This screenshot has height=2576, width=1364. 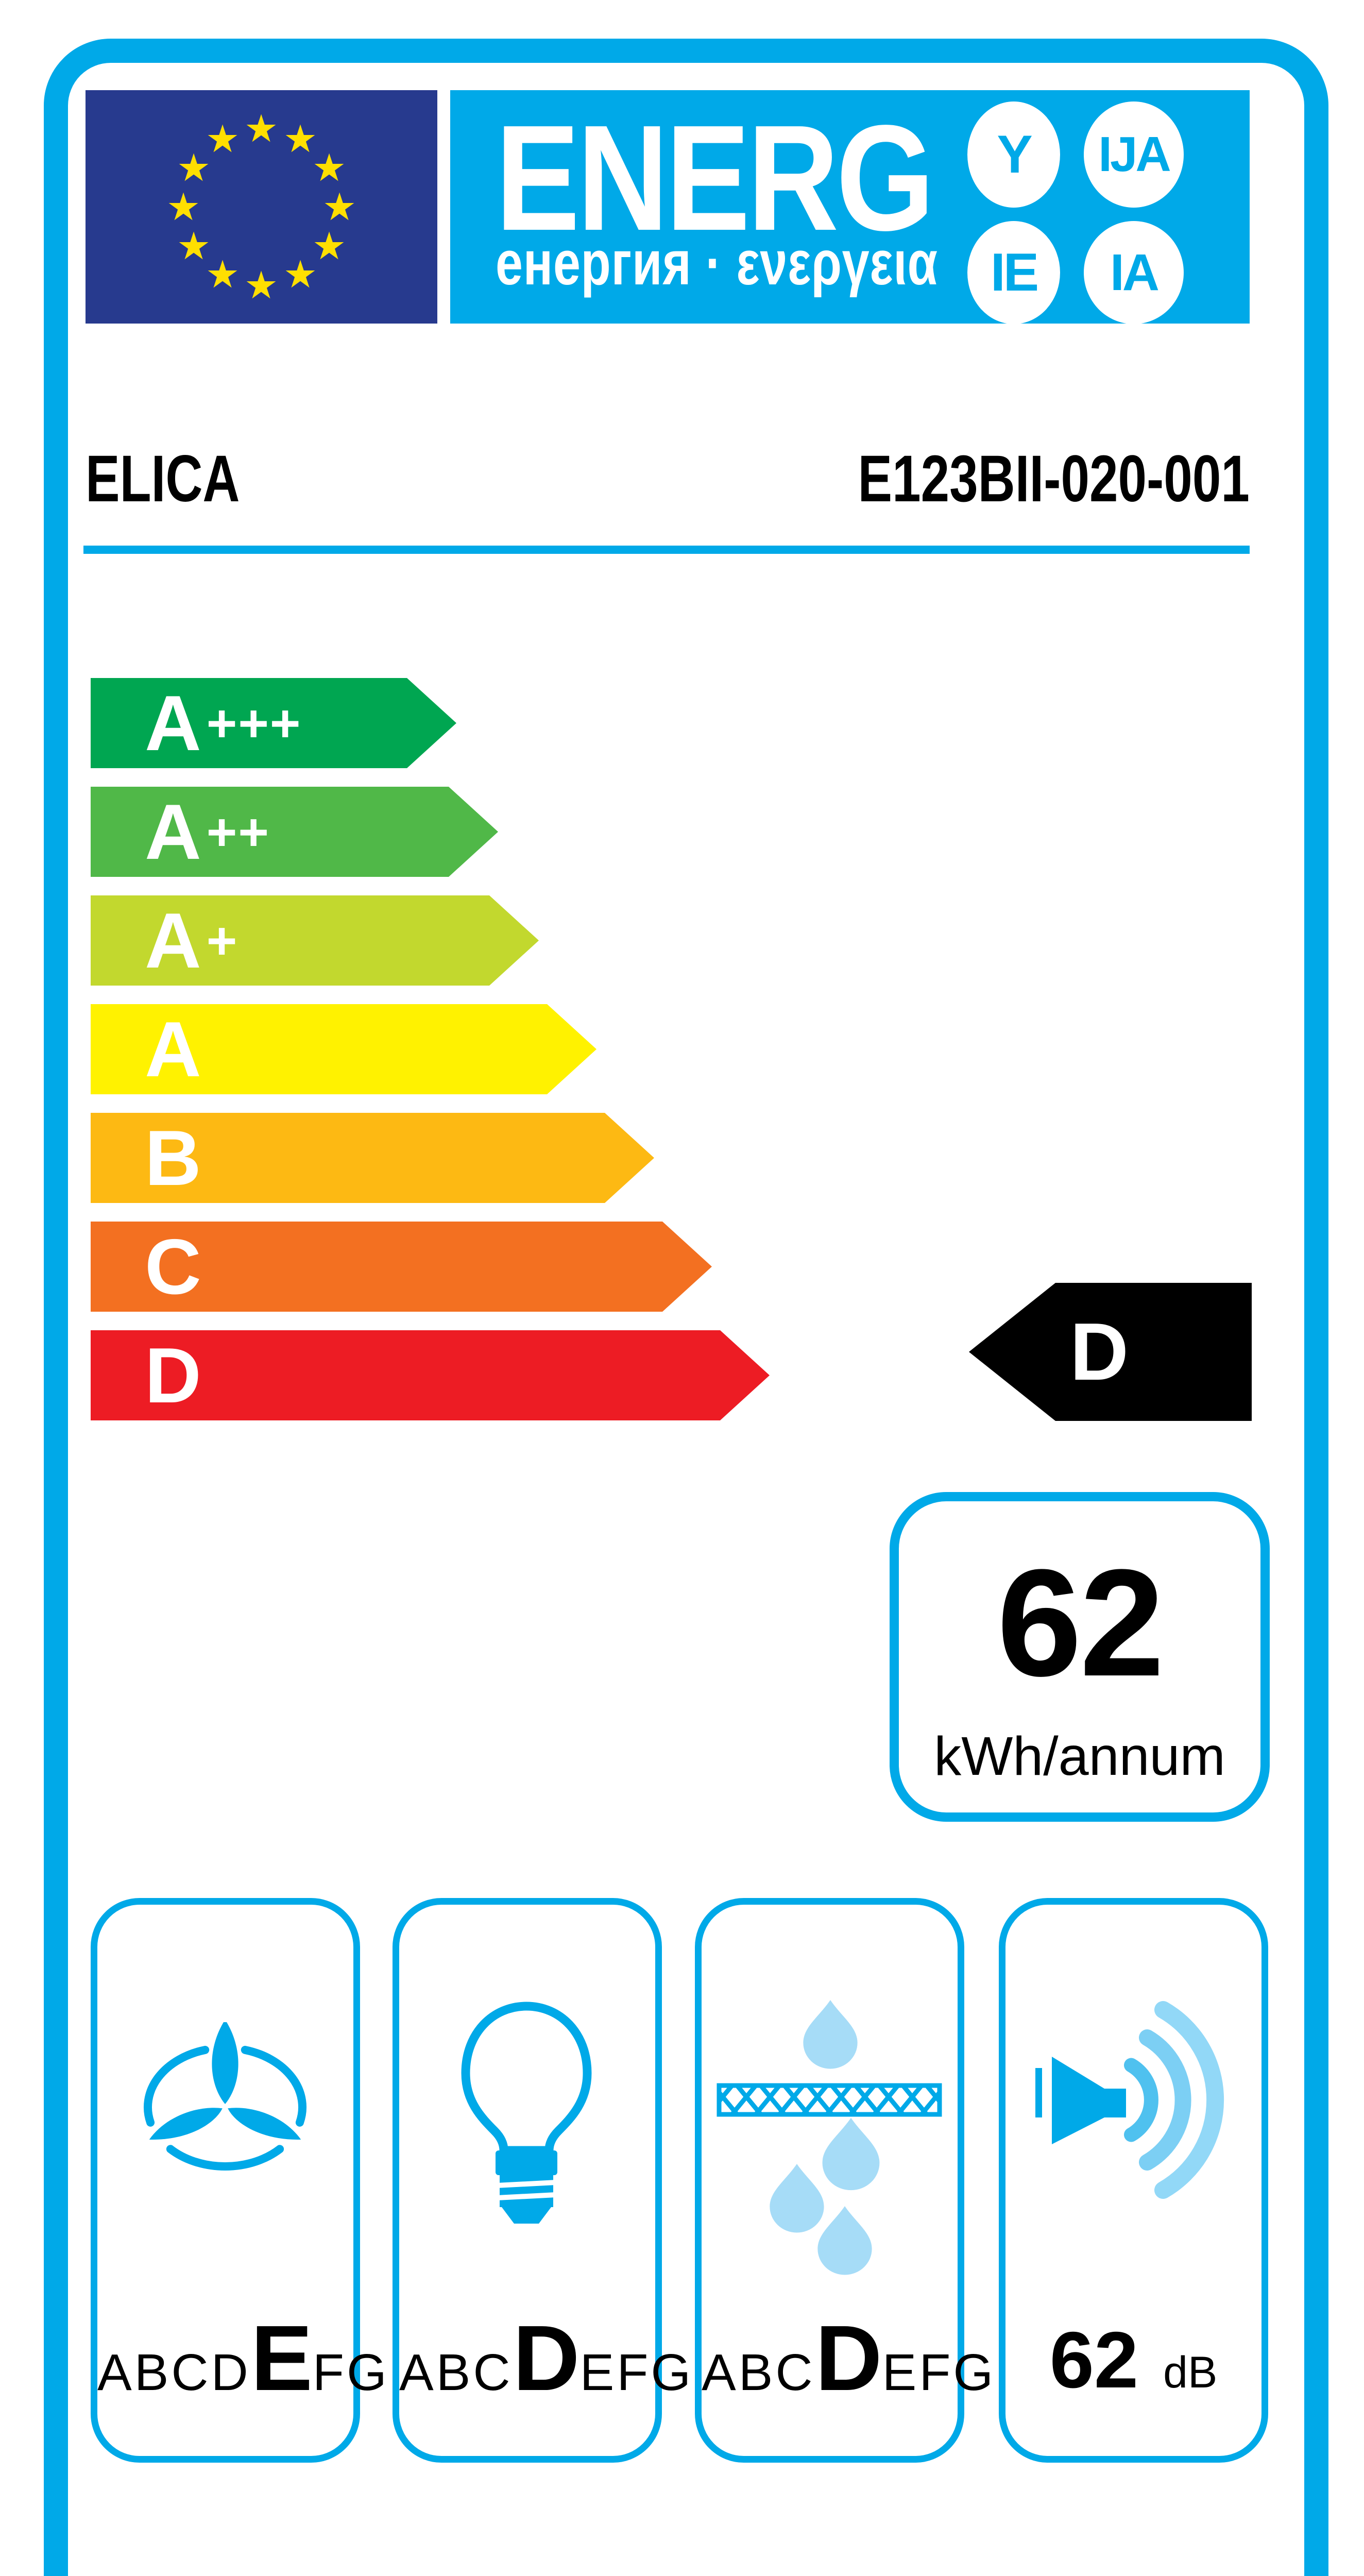 I want to click on noise-unit: dB, so click(x=1190, y=2372).